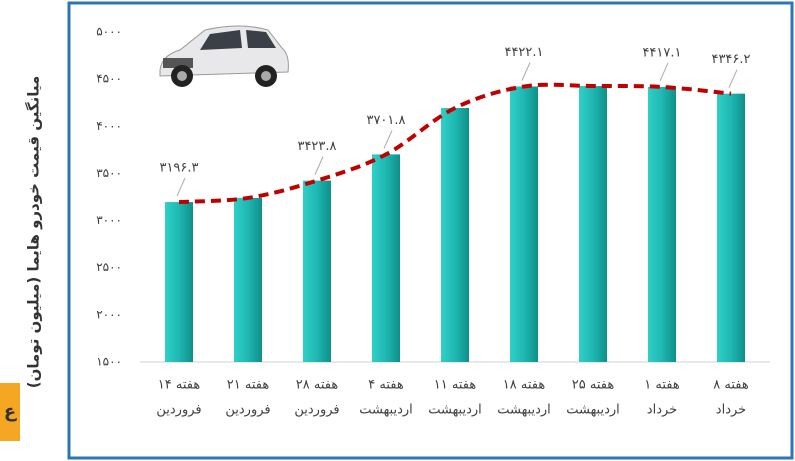 This screenshot has height=461, width=795. Describe the element at coordinates (224, 56) in the screenshot. I see `car-icon` at that location.